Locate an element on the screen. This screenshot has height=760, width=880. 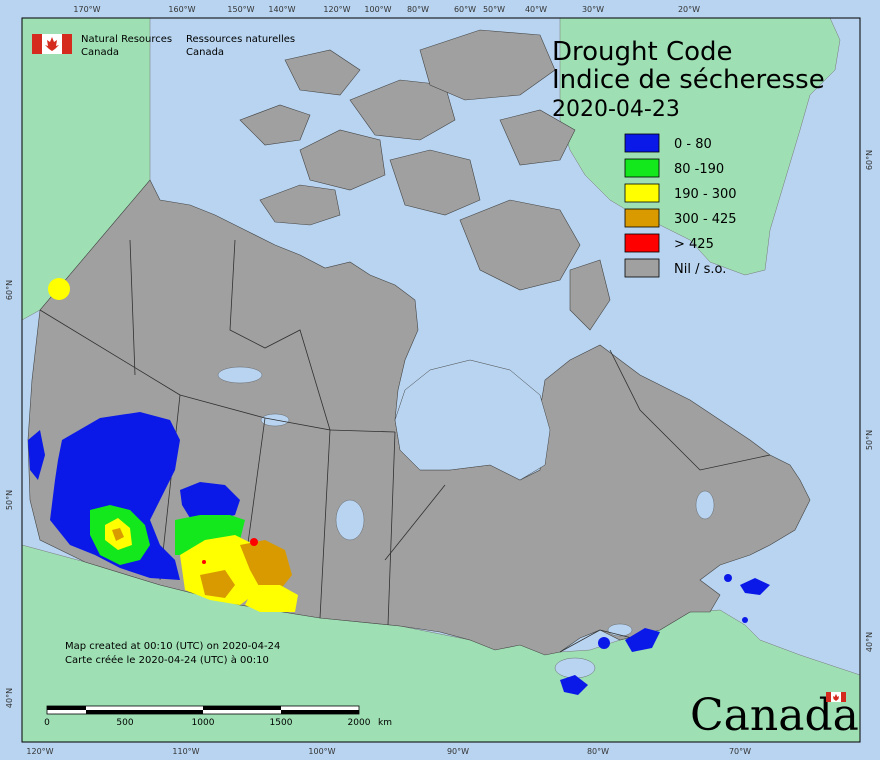
canada-flag-icon is located at coordinates (52, 44).